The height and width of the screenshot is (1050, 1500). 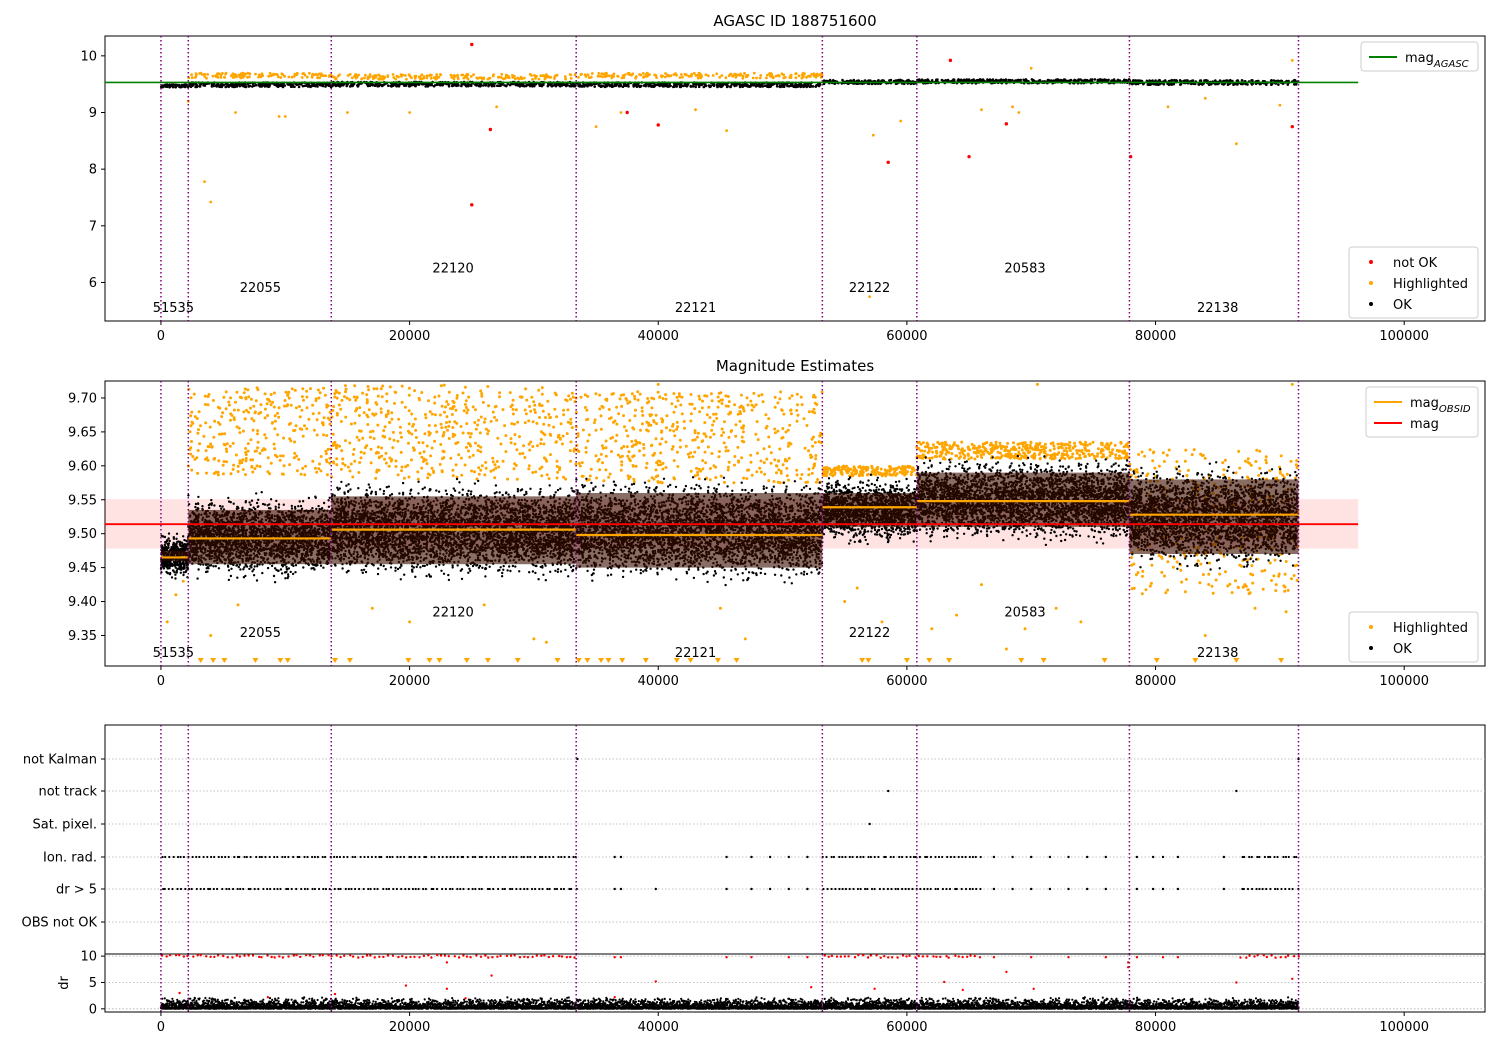 I want to click on middle-legend-label: OK, so click(x=1402, y=649).